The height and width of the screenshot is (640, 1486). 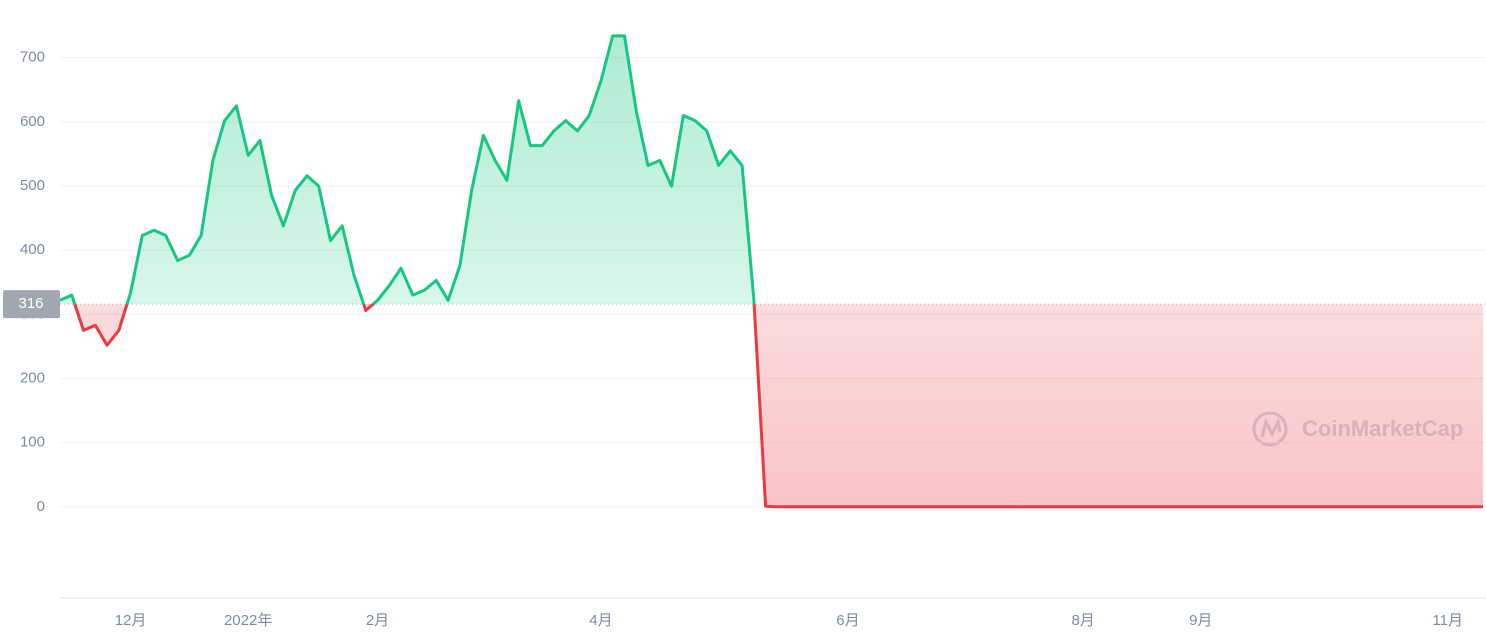 I want to click on y-tick-label: 200, so click(x=32, y=377).